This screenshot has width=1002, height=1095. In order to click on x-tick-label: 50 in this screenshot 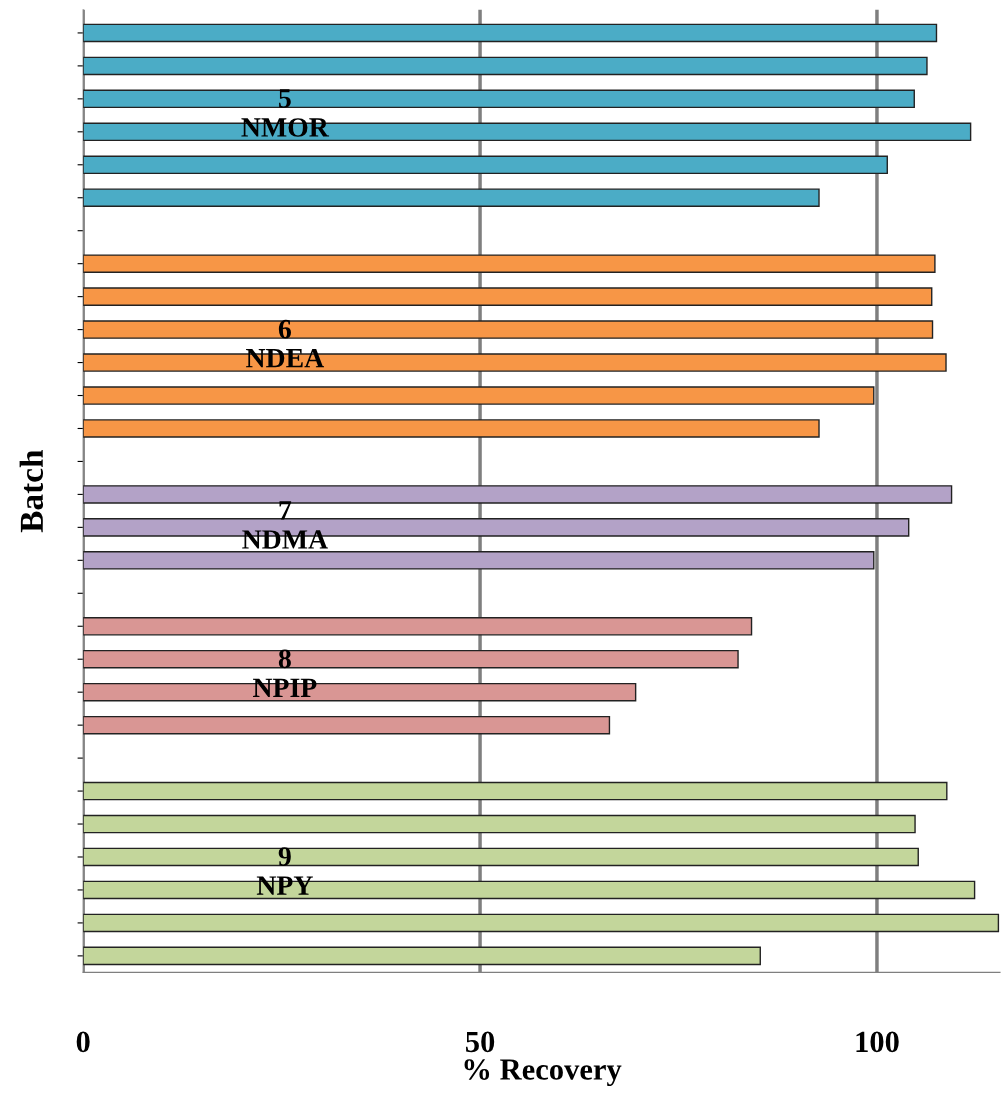, I will do `click(480, 1042)`.